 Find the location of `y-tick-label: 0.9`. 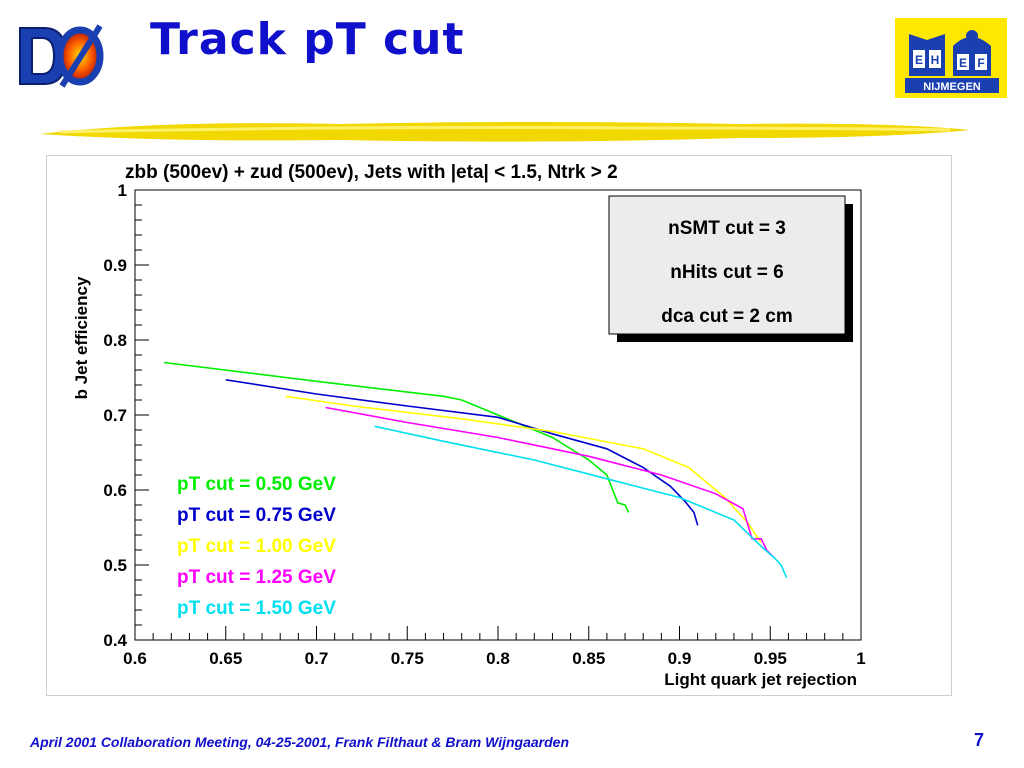

y-tick-label: 0.9 is located at coordinates (115, 265).